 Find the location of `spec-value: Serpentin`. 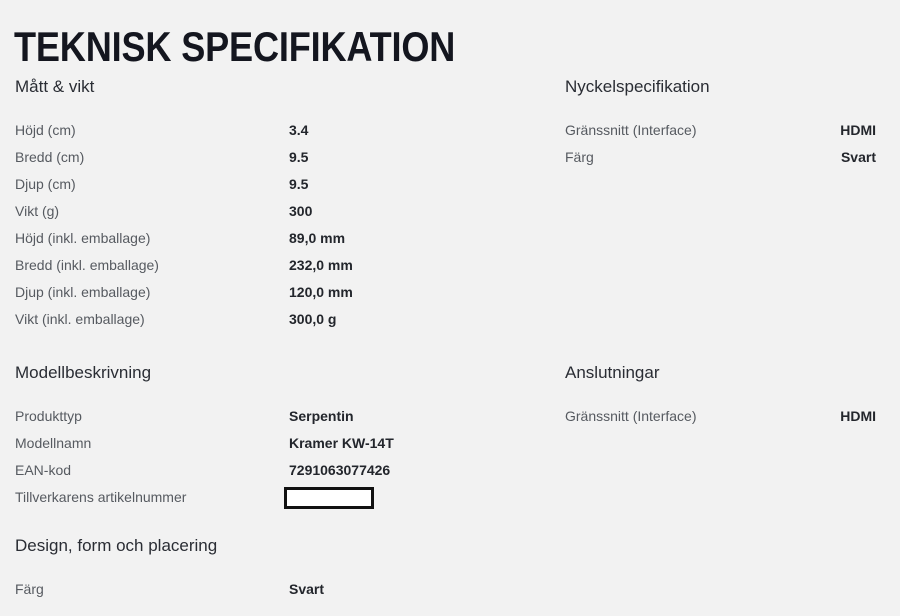

spec-value: Serpentin is located at coordinates (321, 416).